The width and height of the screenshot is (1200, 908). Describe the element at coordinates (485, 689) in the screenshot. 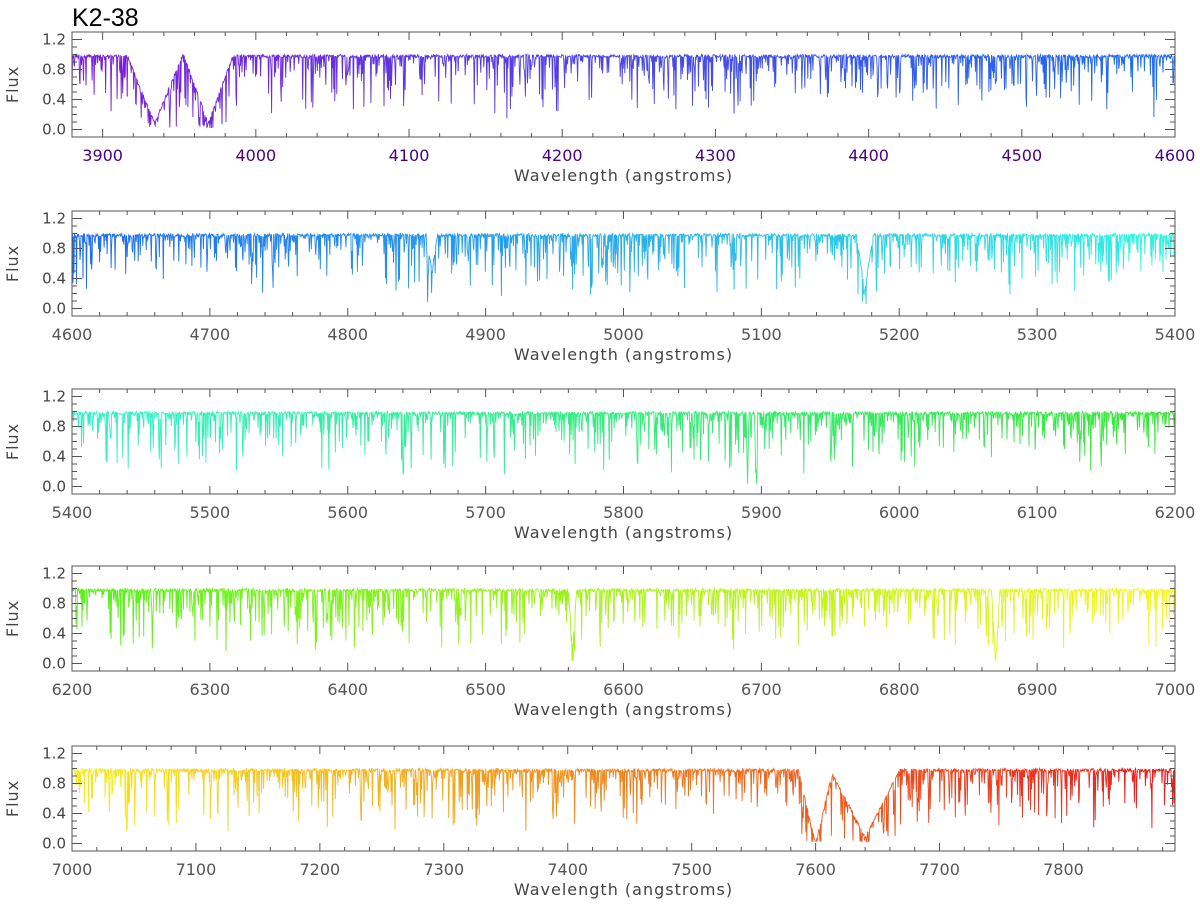

I see `x-tick-label: 6500` at that location.